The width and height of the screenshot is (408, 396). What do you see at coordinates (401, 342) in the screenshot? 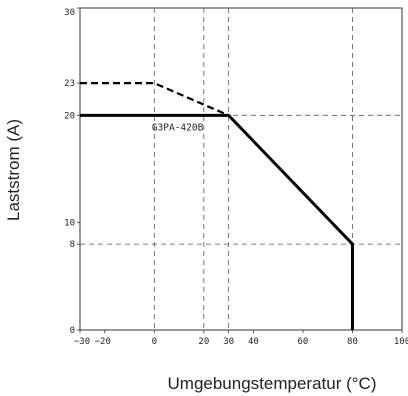
I see `x-tick-label: 100` at bounding box center [401, 342].